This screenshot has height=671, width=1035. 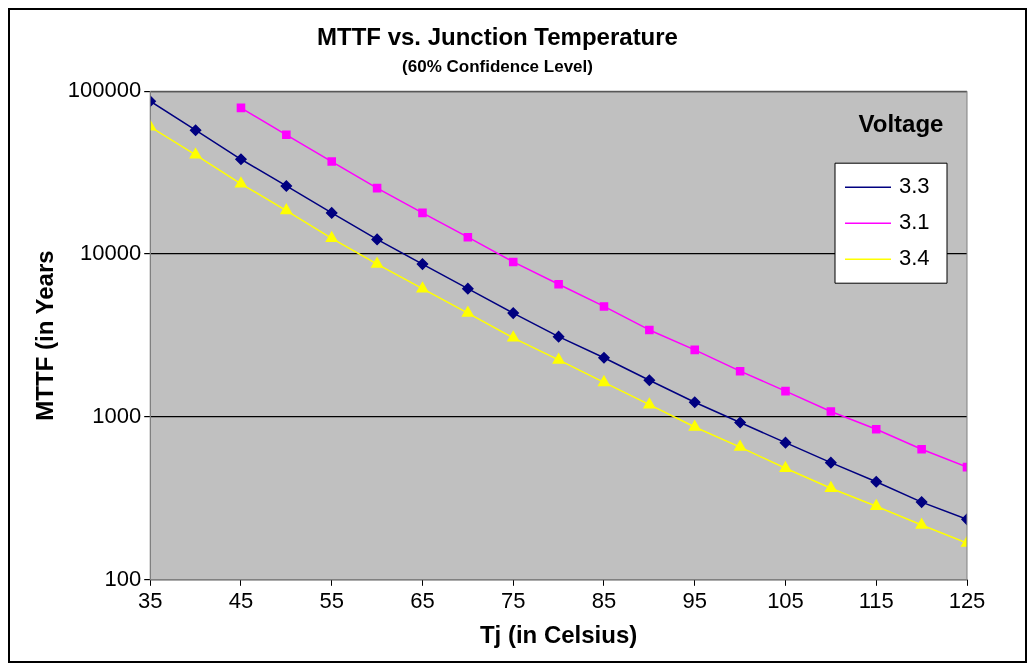 I want to click on legend-title: Voltage, so click(x=901, y=123).